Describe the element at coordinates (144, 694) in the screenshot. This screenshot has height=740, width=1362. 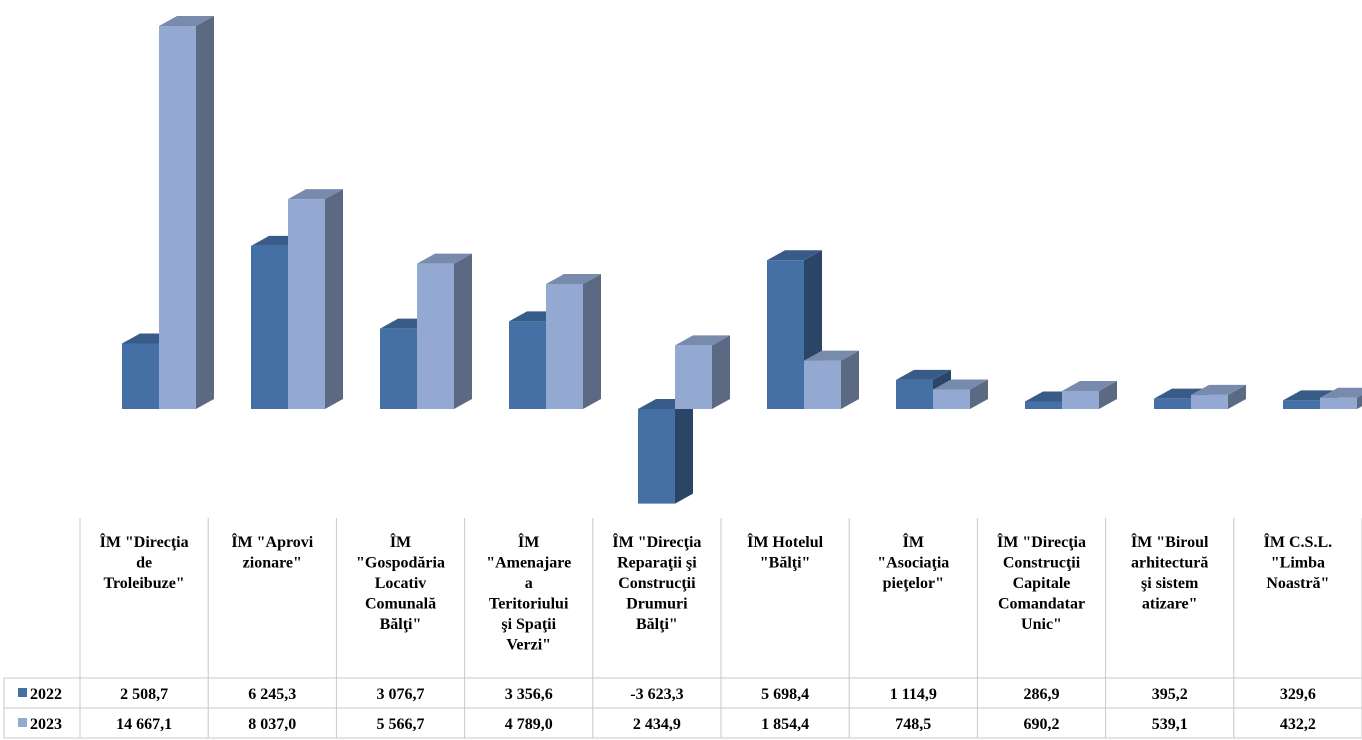
I see `data-label-2022-1: 2 508,7` at that location.